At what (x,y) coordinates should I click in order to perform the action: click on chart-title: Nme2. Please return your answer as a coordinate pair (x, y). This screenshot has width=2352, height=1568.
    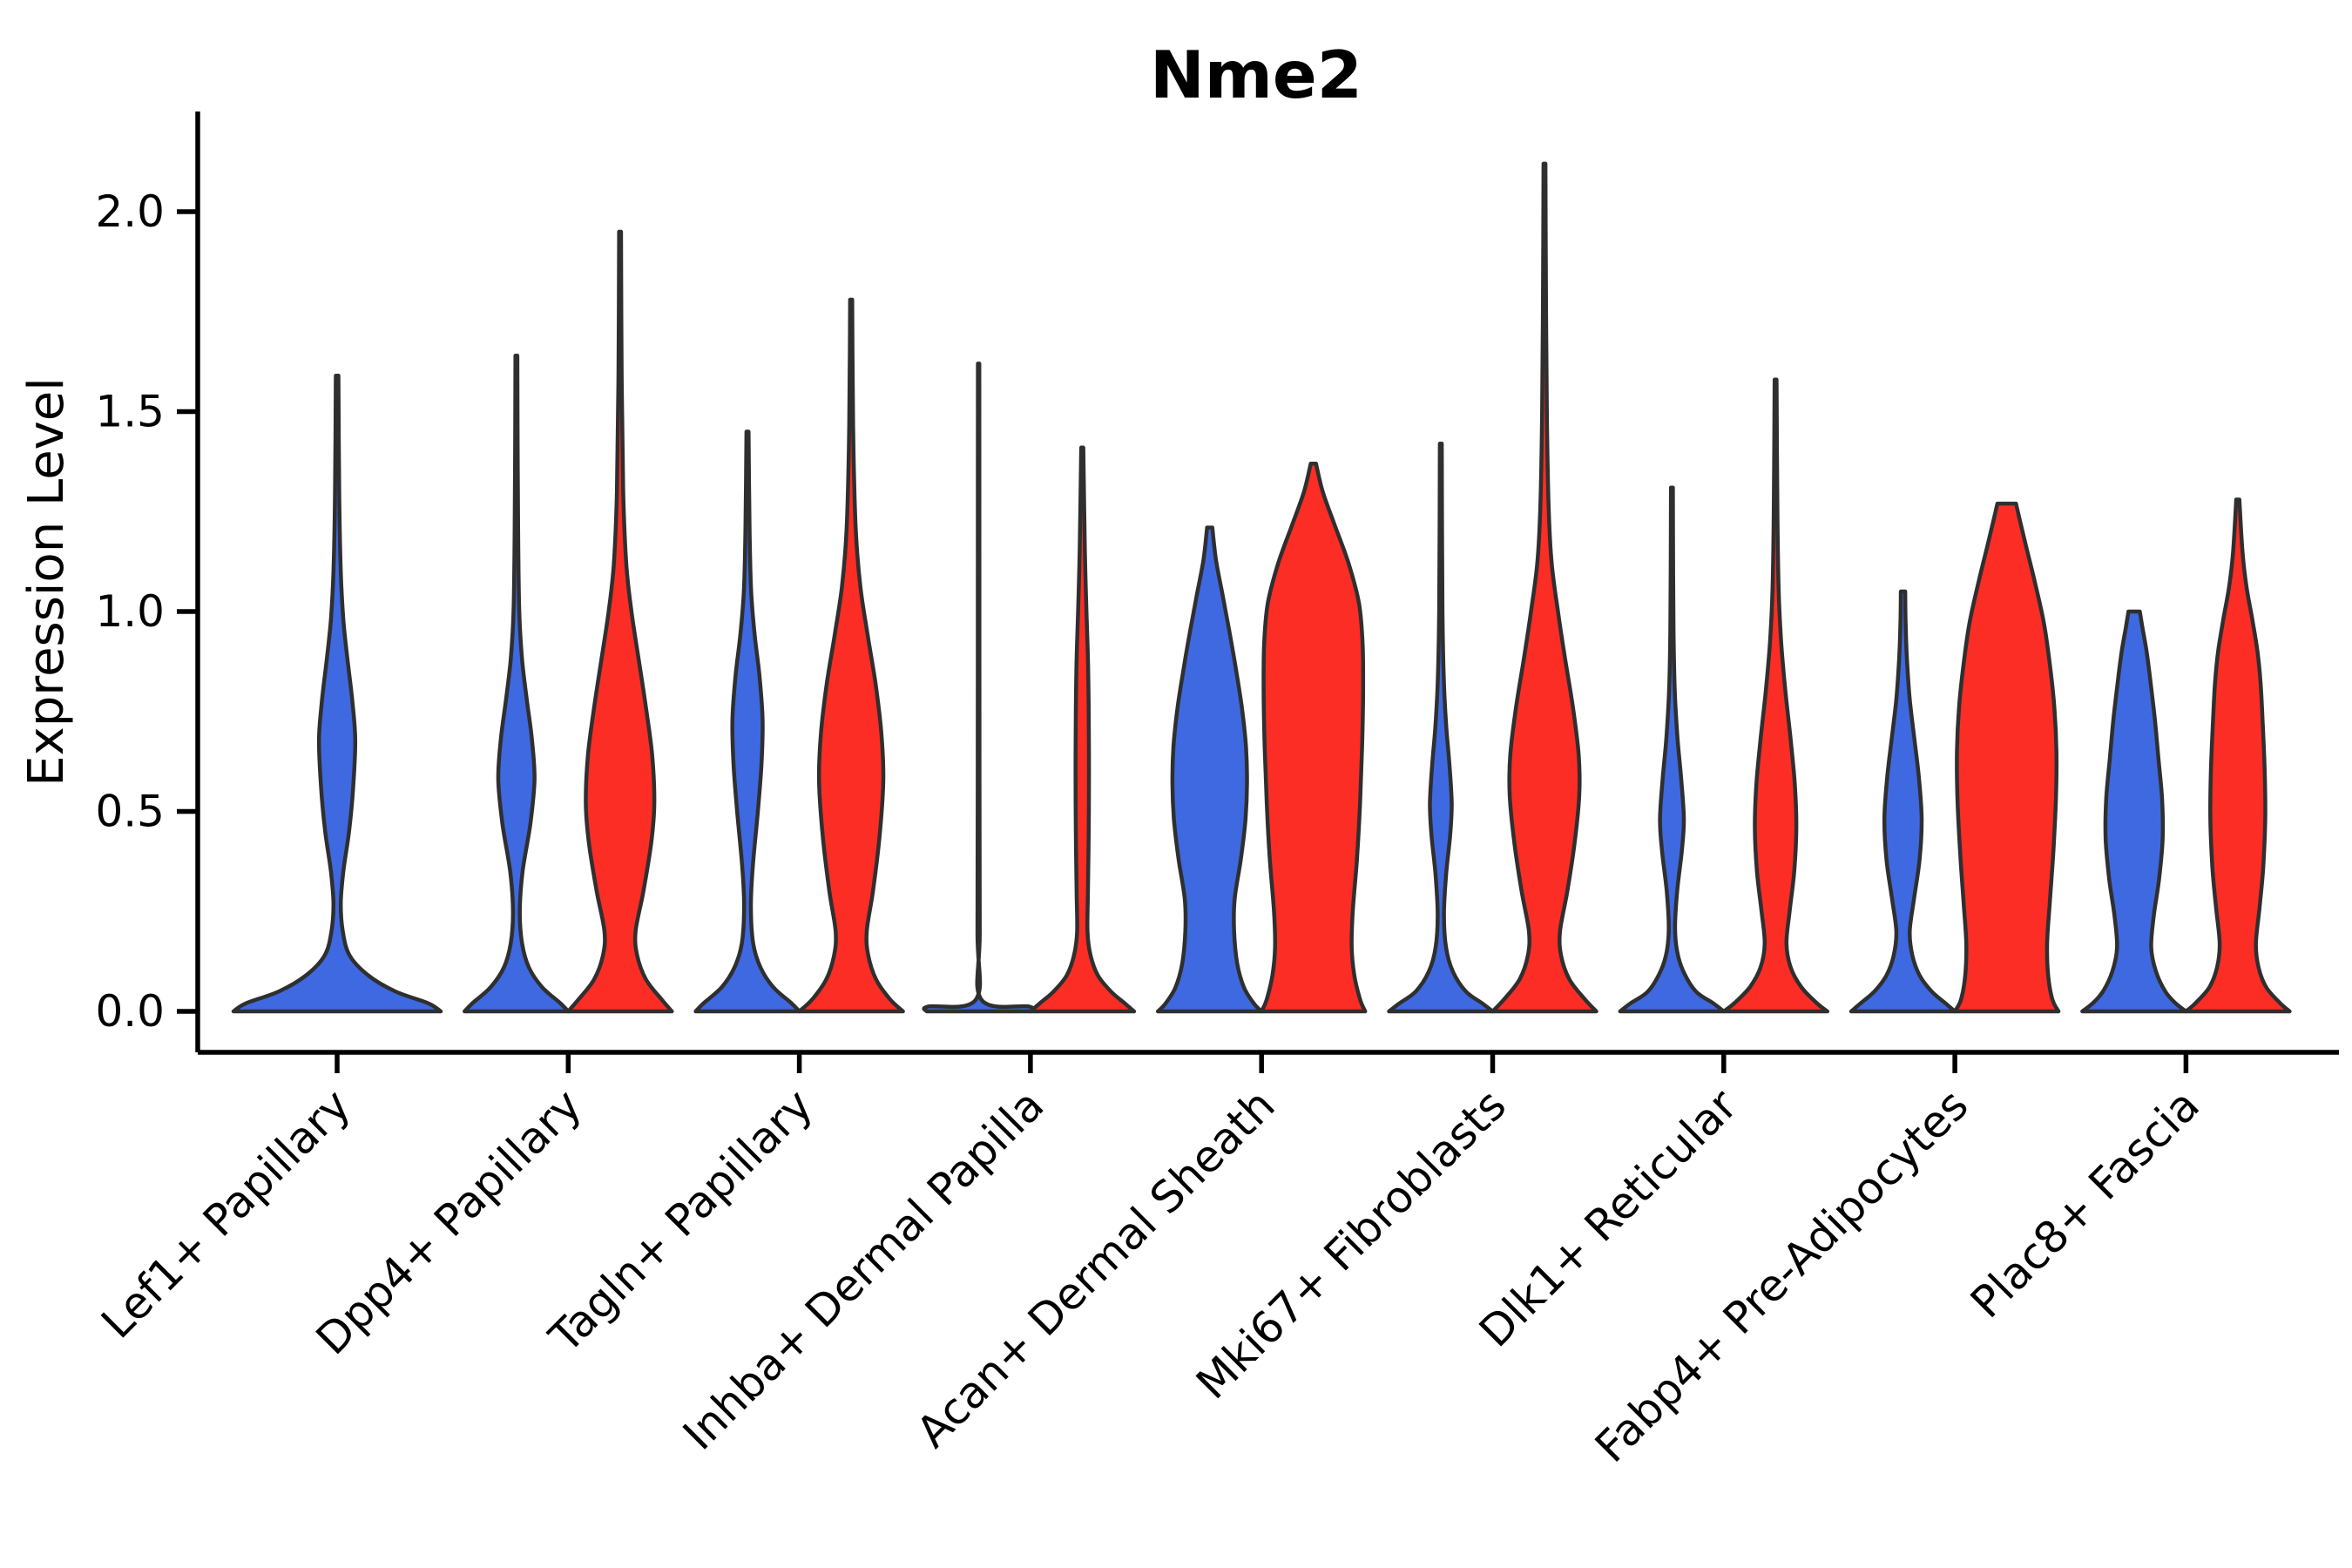
    Looking at the image, I should click on (1256, 75).